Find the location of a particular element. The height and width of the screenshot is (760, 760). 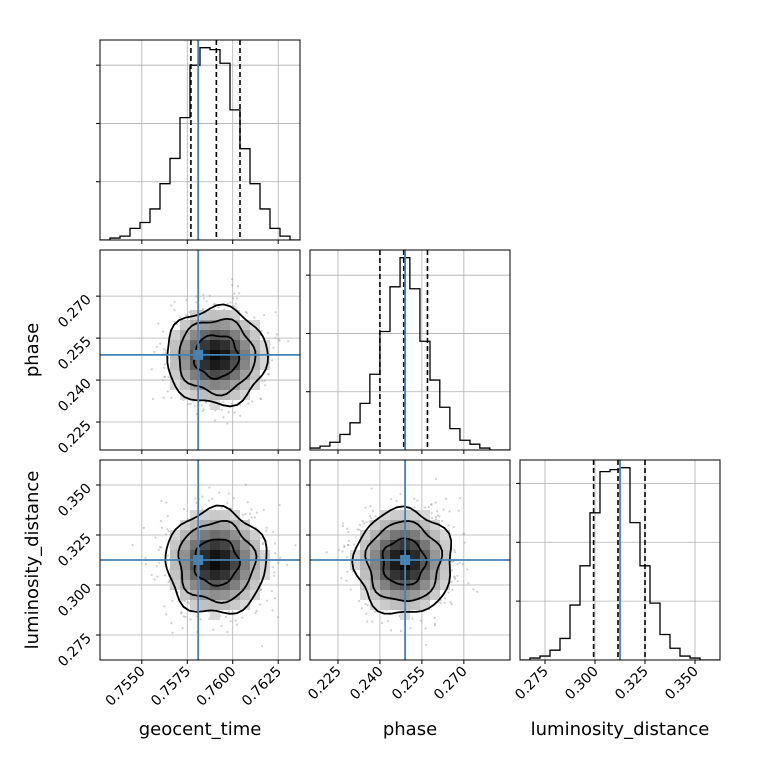

x-tick-label: 0.7575 is located at coordinates (171, 687).